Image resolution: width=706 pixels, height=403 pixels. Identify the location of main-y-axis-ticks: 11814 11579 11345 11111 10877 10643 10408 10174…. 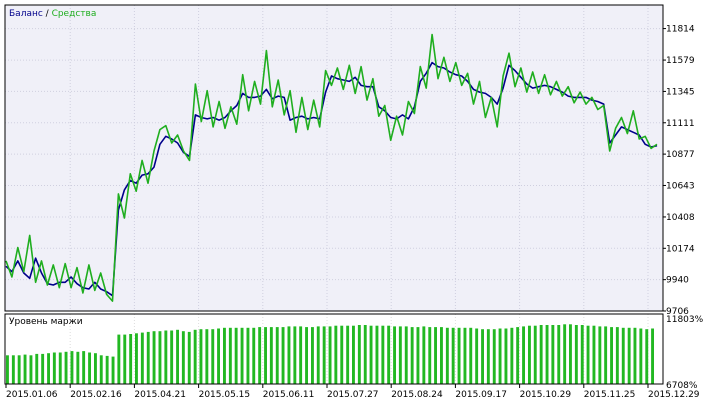
(679, 171).